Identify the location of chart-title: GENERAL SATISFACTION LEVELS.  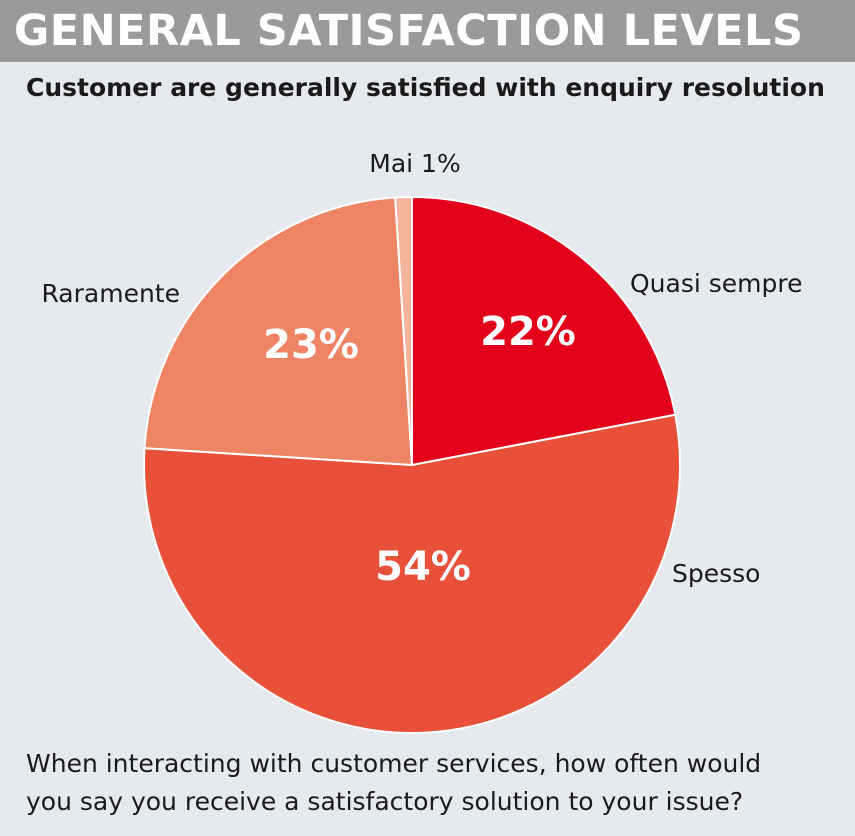
(409, 31).